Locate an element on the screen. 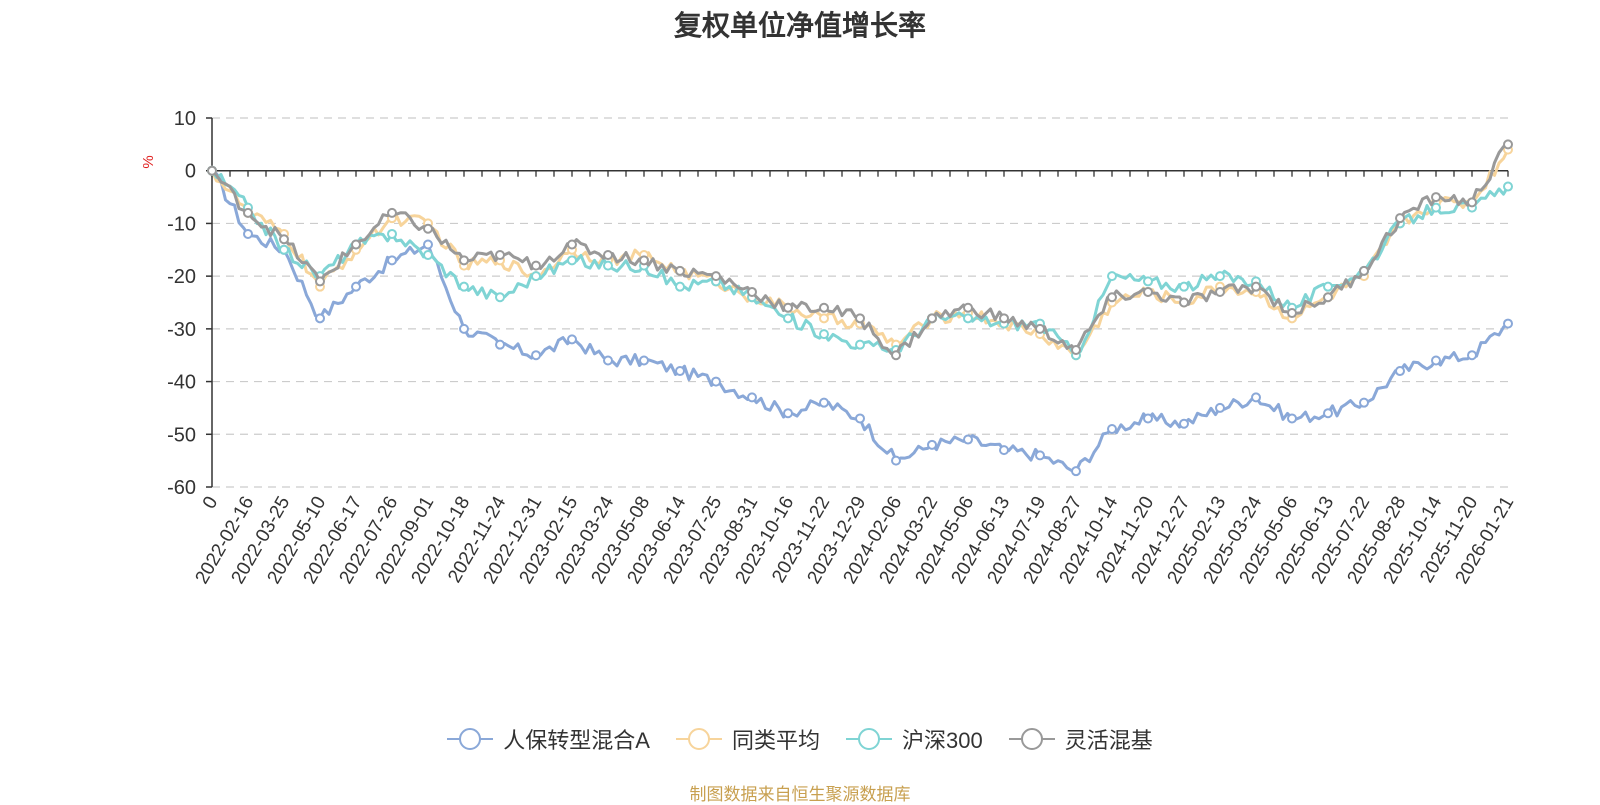 This screenshot has width=1600, height=805. legend-label: 沪深300 is located at coordinates (942, 740).